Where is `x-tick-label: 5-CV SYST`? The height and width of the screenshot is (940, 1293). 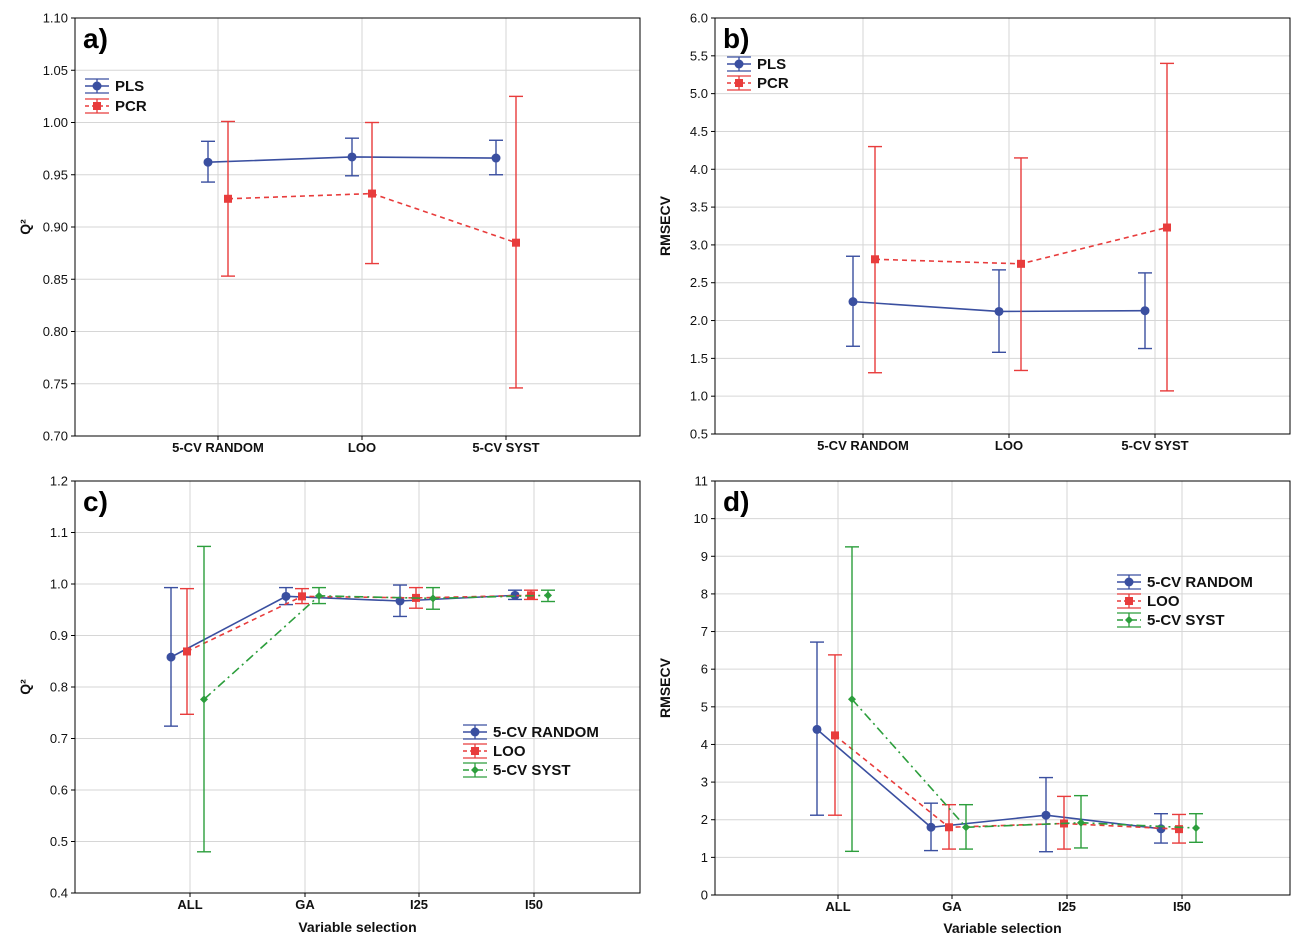
x-tick-label: 5-CV SYST is located at coordinates (505, 447).